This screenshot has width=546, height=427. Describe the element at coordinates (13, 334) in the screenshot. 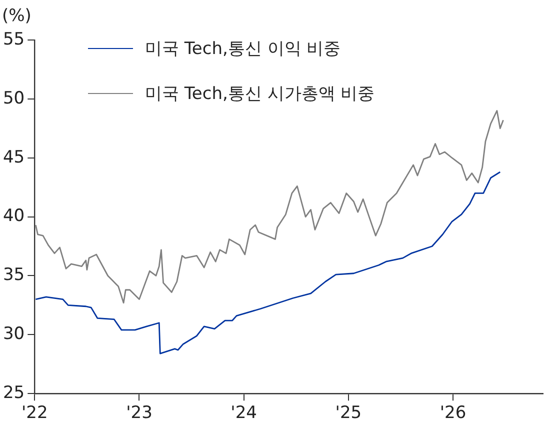

I see `y-tick-label: 30` at that location.